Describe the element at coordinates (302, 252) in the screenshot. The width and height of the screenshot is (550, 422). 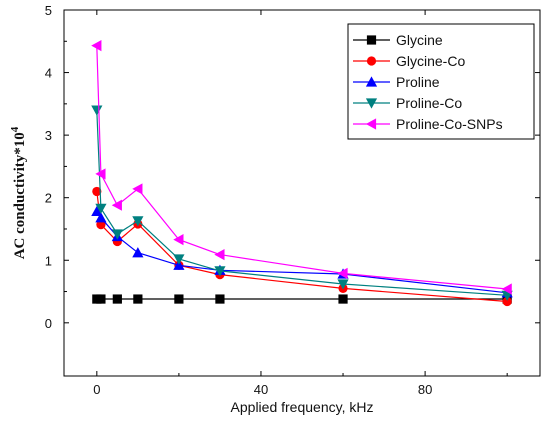
I see `series-line` at that location.